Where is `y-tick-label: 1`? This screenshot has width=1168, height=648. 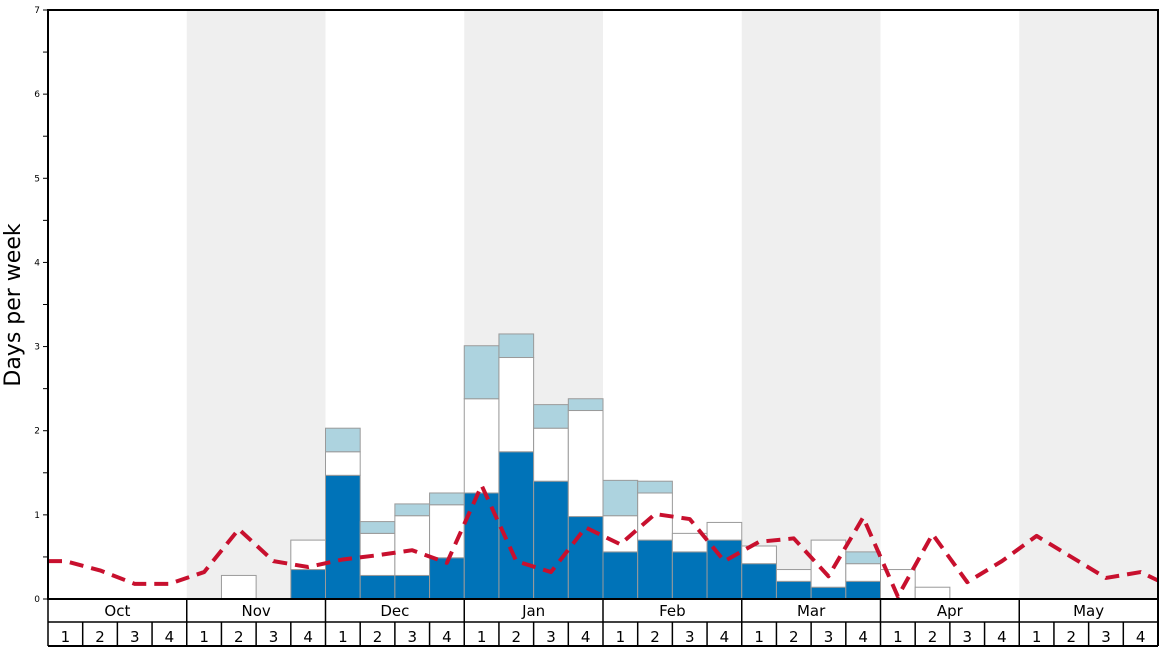
y-tick-label: 1 is located at coordinates (37, 516).